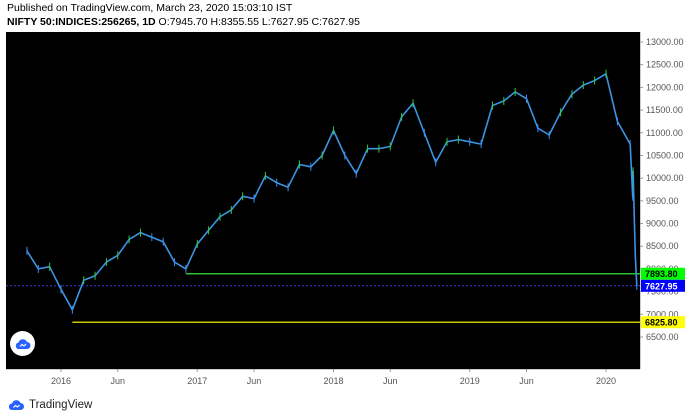 The height and width of the screenshot is (417, 690). Describe the element at coordinates (197, 381) in the screenshot. I see `x-tick-label: 2017` at that location.